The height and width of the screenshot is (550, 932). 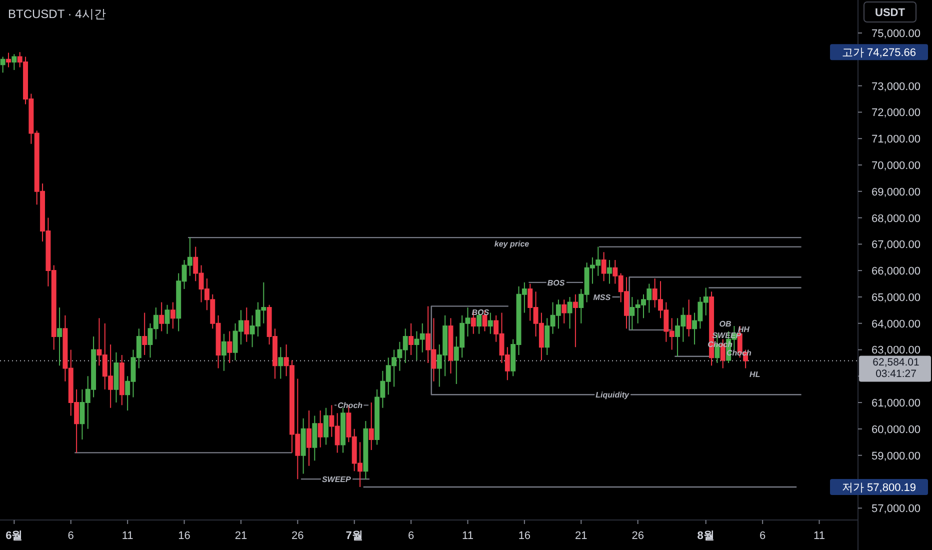 What do you see at coordinates (14, 536) in the screenshot?
I see `x-tick-label: 6월` at bounding box center [14, 536].